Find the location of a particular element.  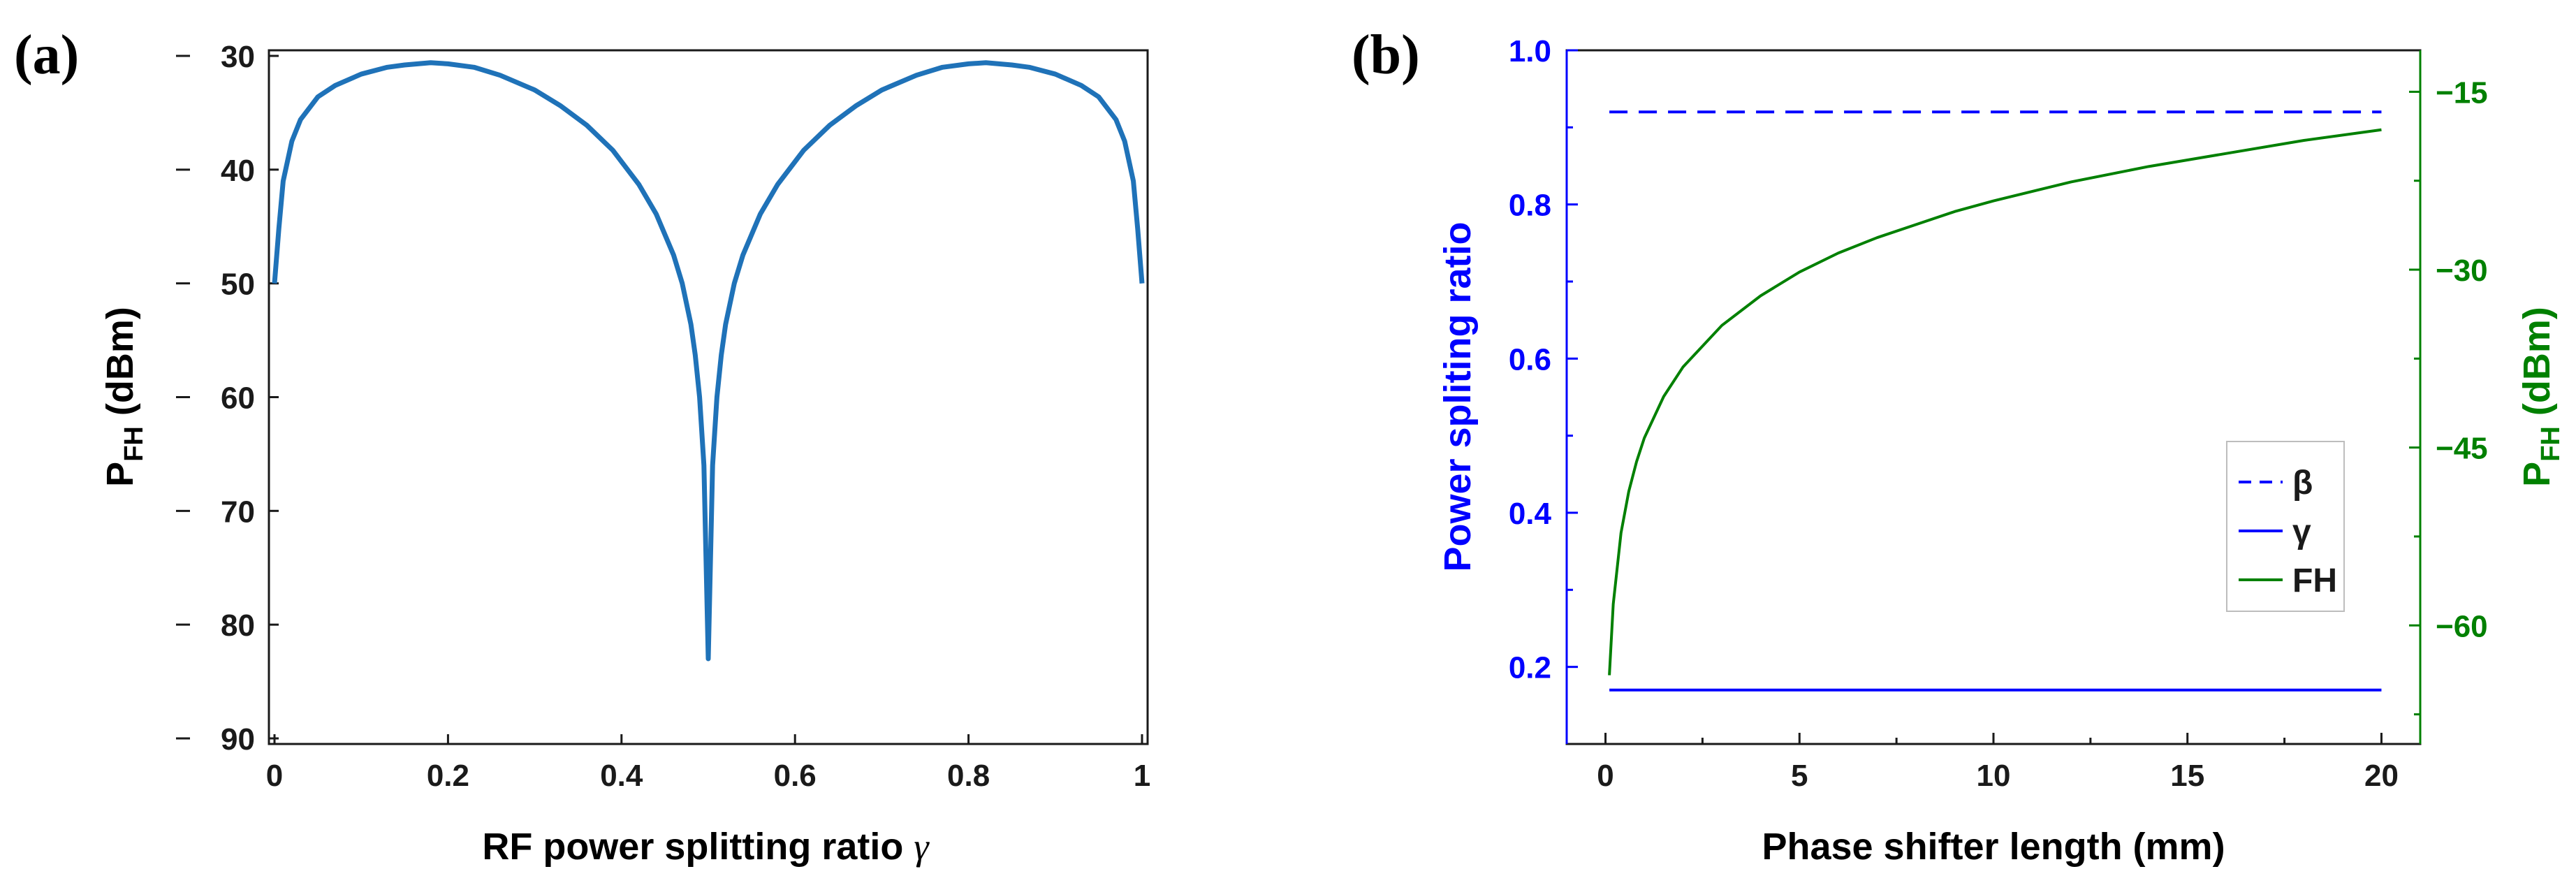

x-tick-label-b: 15 is located at coordinates (2187, 776).